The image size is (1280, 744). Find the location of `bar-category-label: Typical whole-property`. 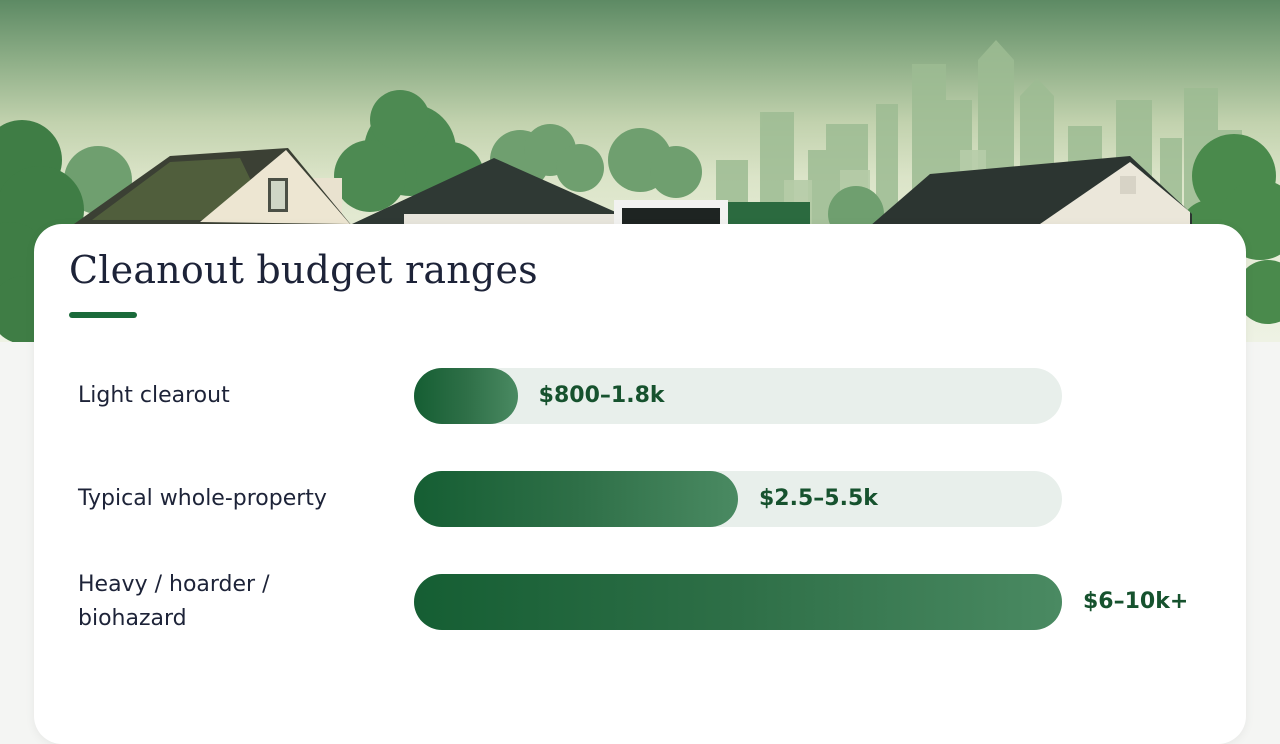

bar-category-label: Typical whole-property is located at coordinates (202, 498).